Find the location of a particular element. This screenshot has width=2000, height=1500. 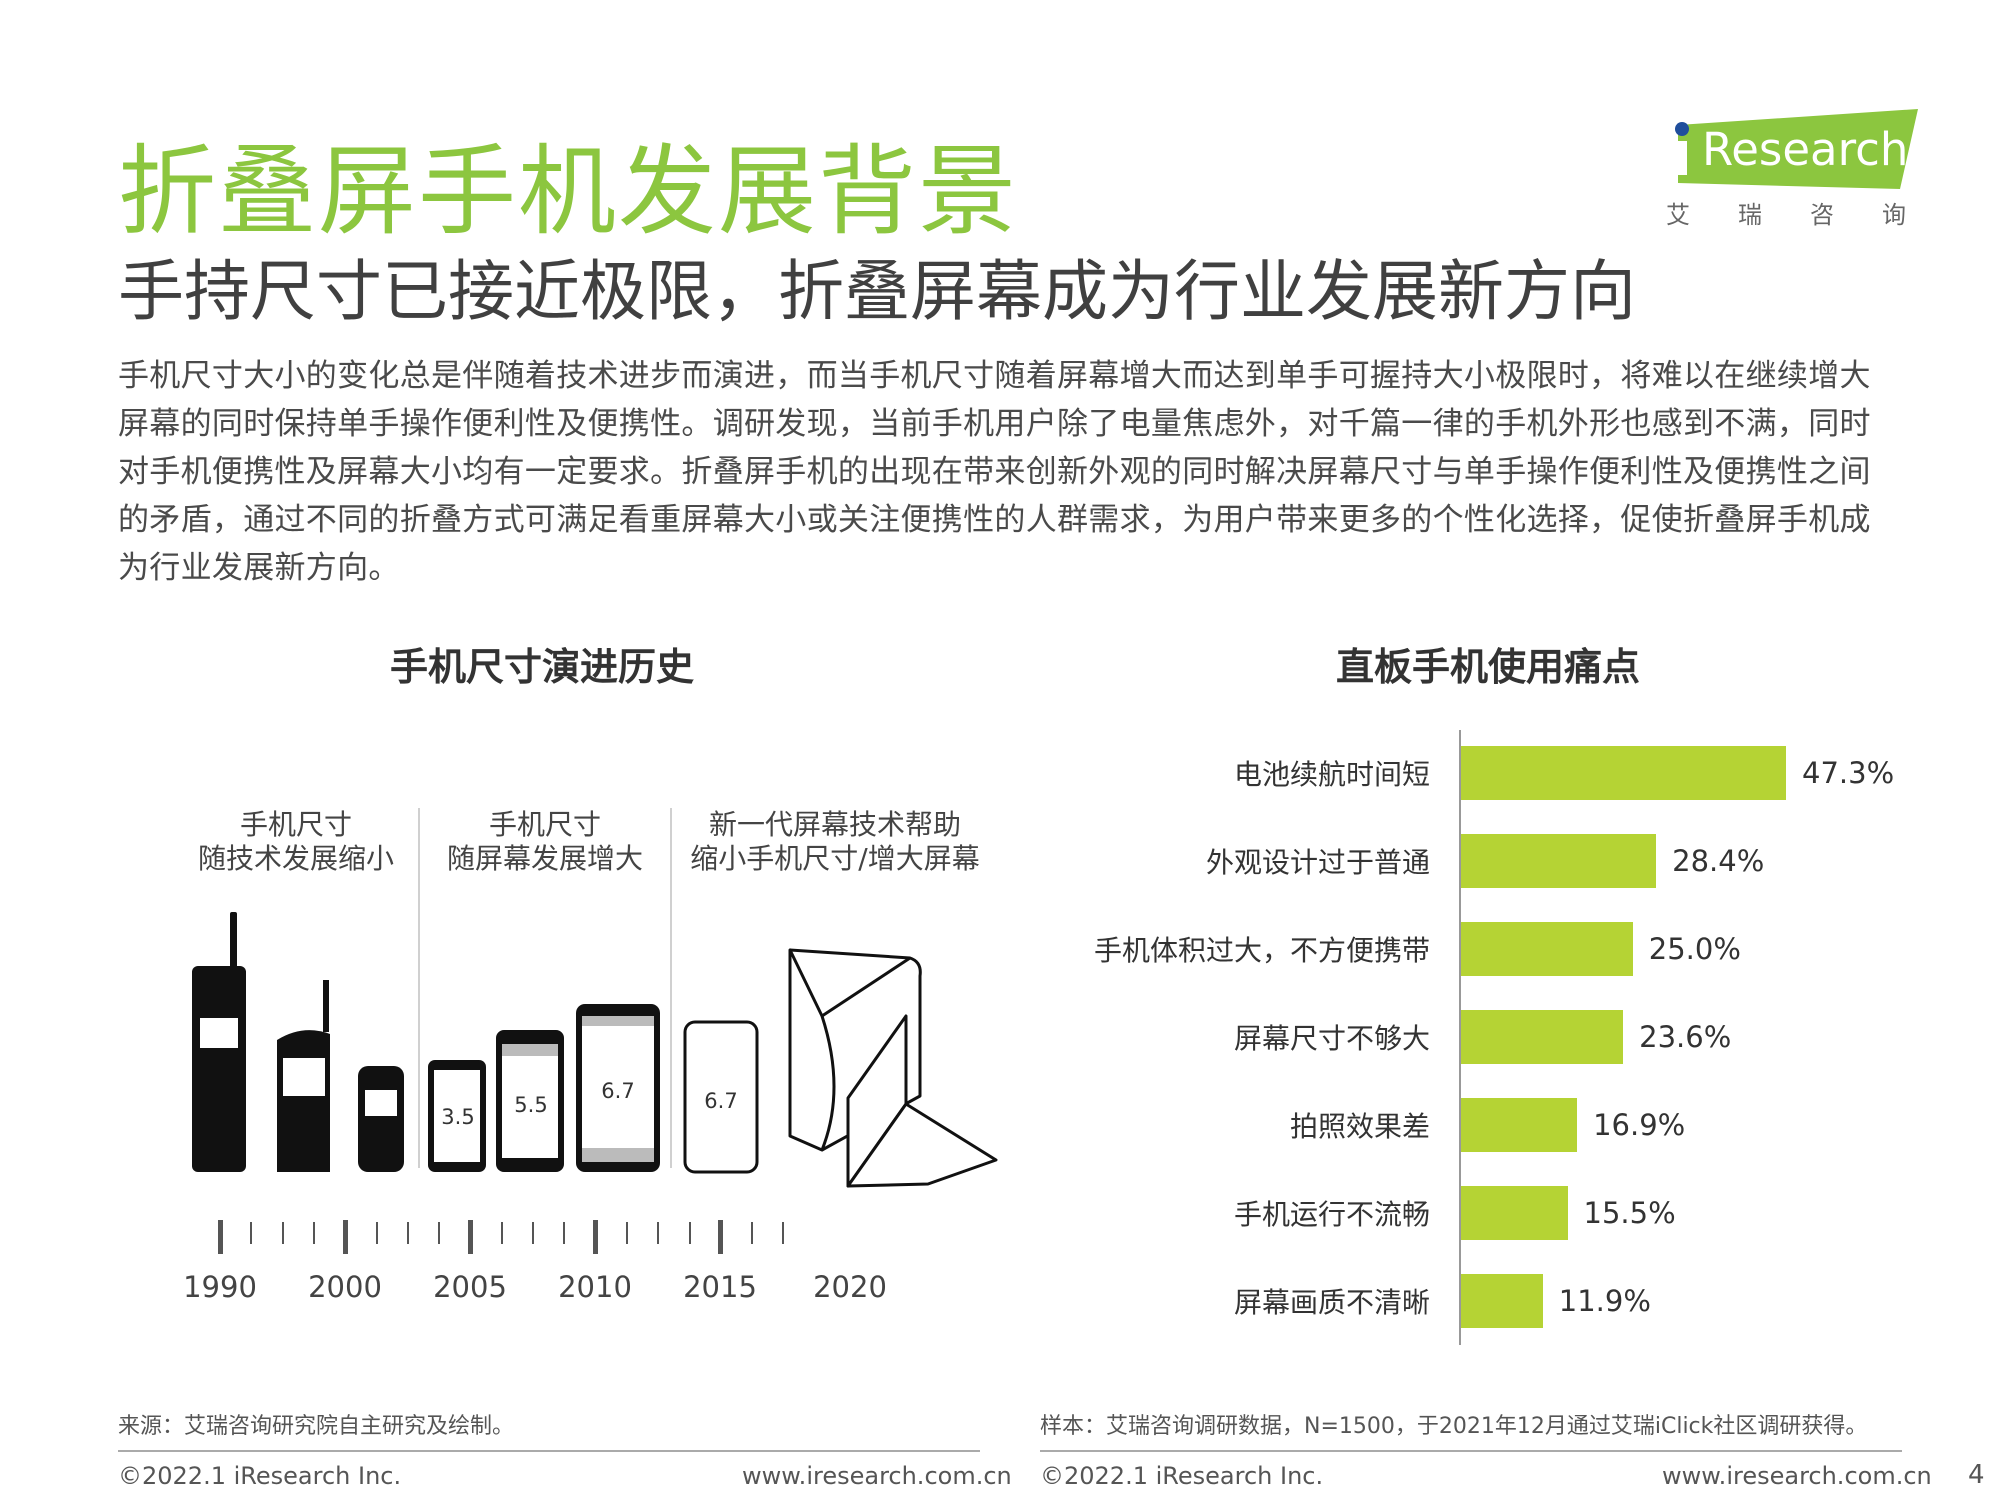

candybar-phone-icon is located at coordinates (303, 1076).